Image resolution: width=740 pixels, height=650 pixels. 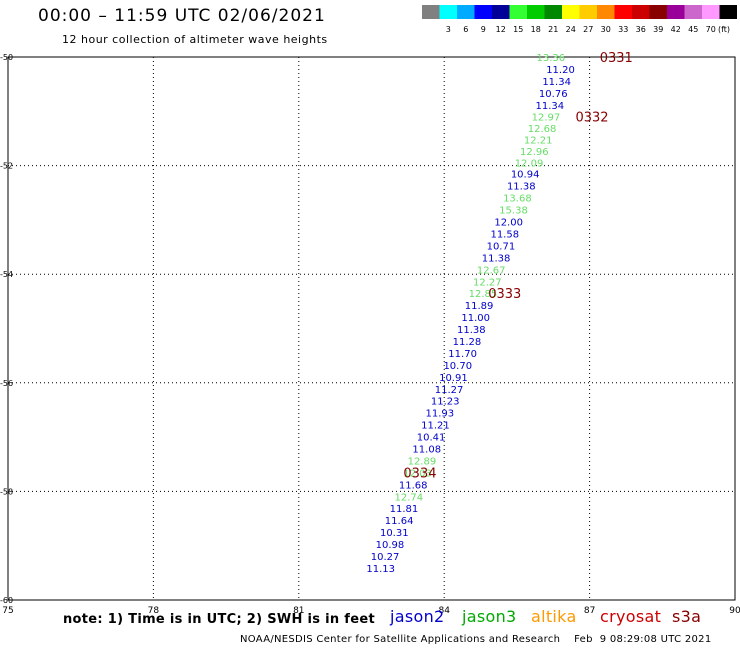 What do you see at coordinates (571, 29) in the screenshot?
I see `legend-label: 24` at bounding box center [571, 29].